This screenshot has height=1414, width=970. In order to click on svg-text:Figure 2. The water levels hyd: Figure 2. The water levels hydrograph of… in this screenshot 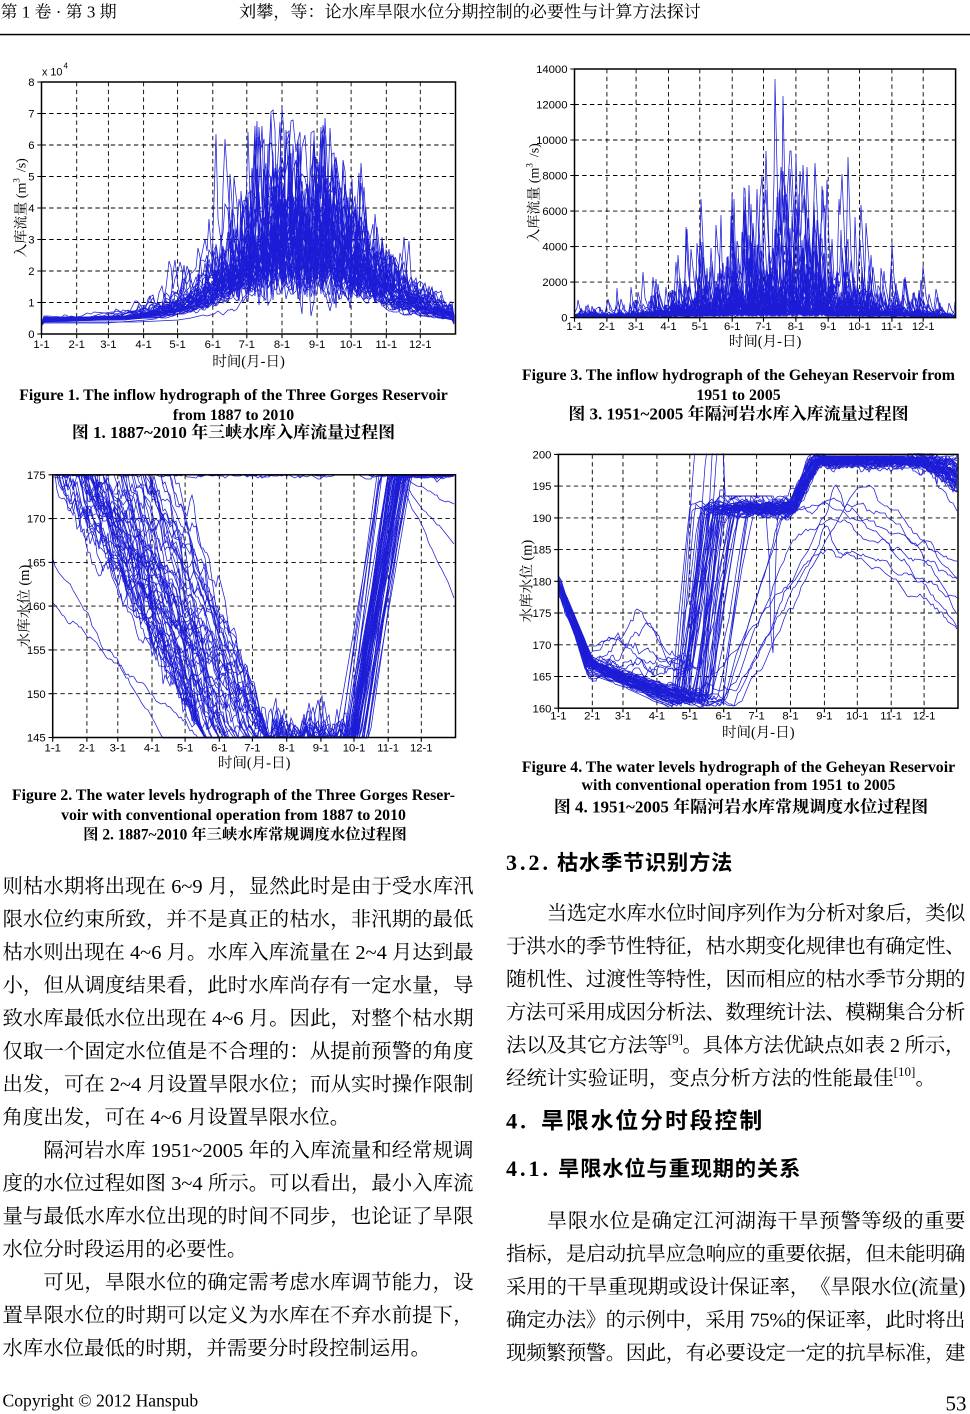, I will do `click(233, 795)`.